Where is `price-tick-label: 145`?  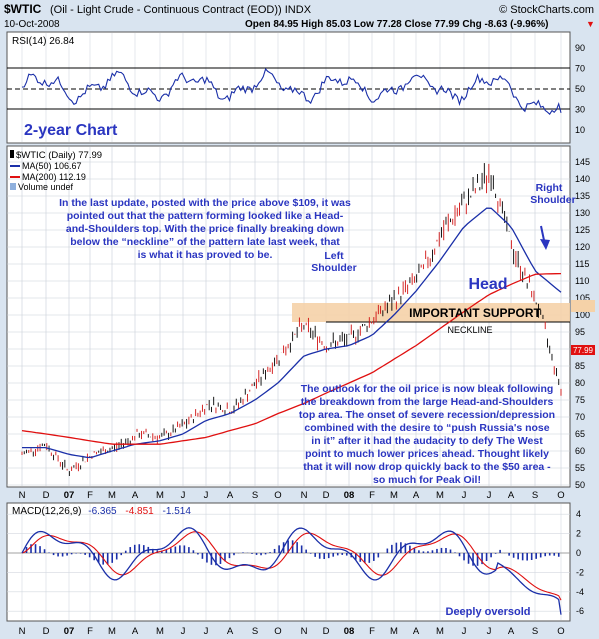
price-tick-label: 145 is located at coordinates (582, 162).